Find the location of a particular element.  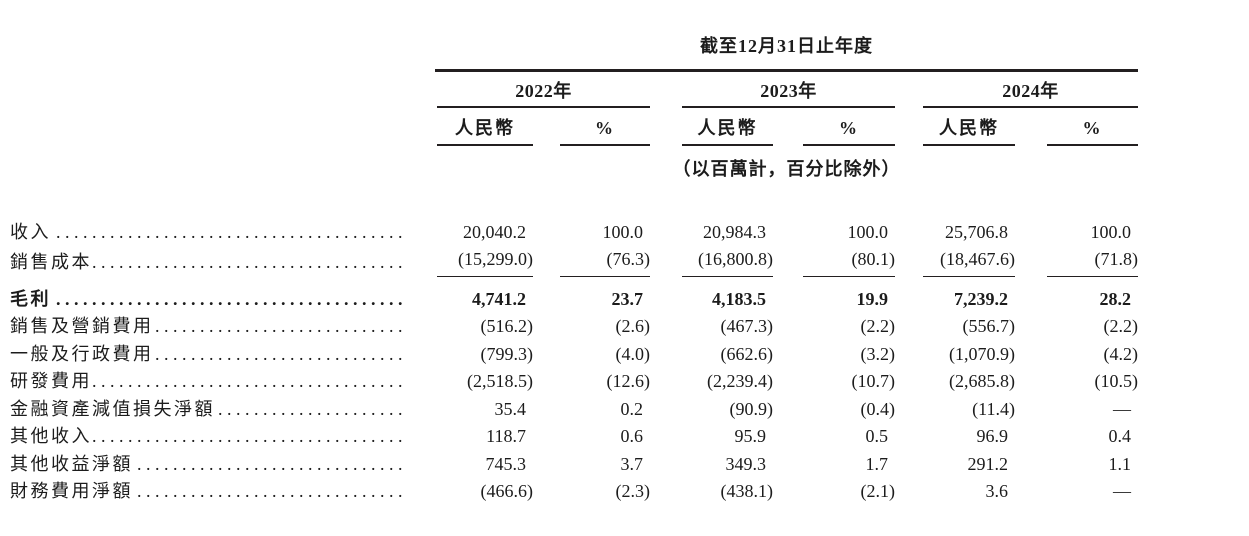

value-cell: (76.3) is located at coordinates (605, 261).